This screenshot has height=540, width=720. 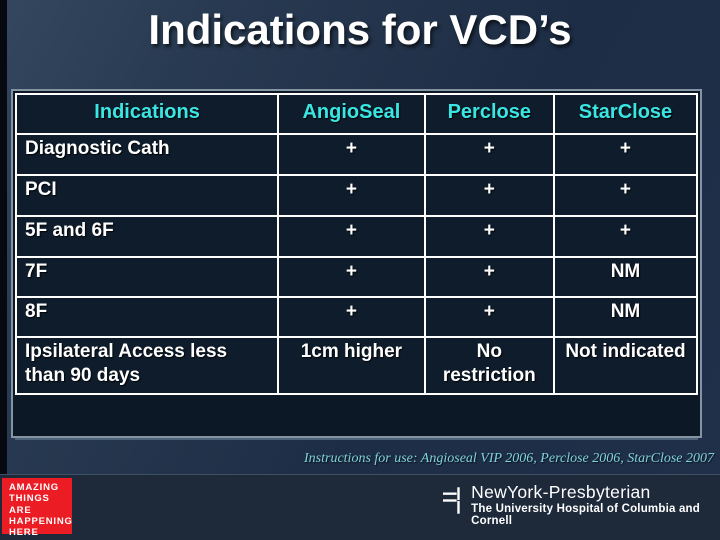 I want to click on table-cell: No restriction, so click(x=489, y=365).